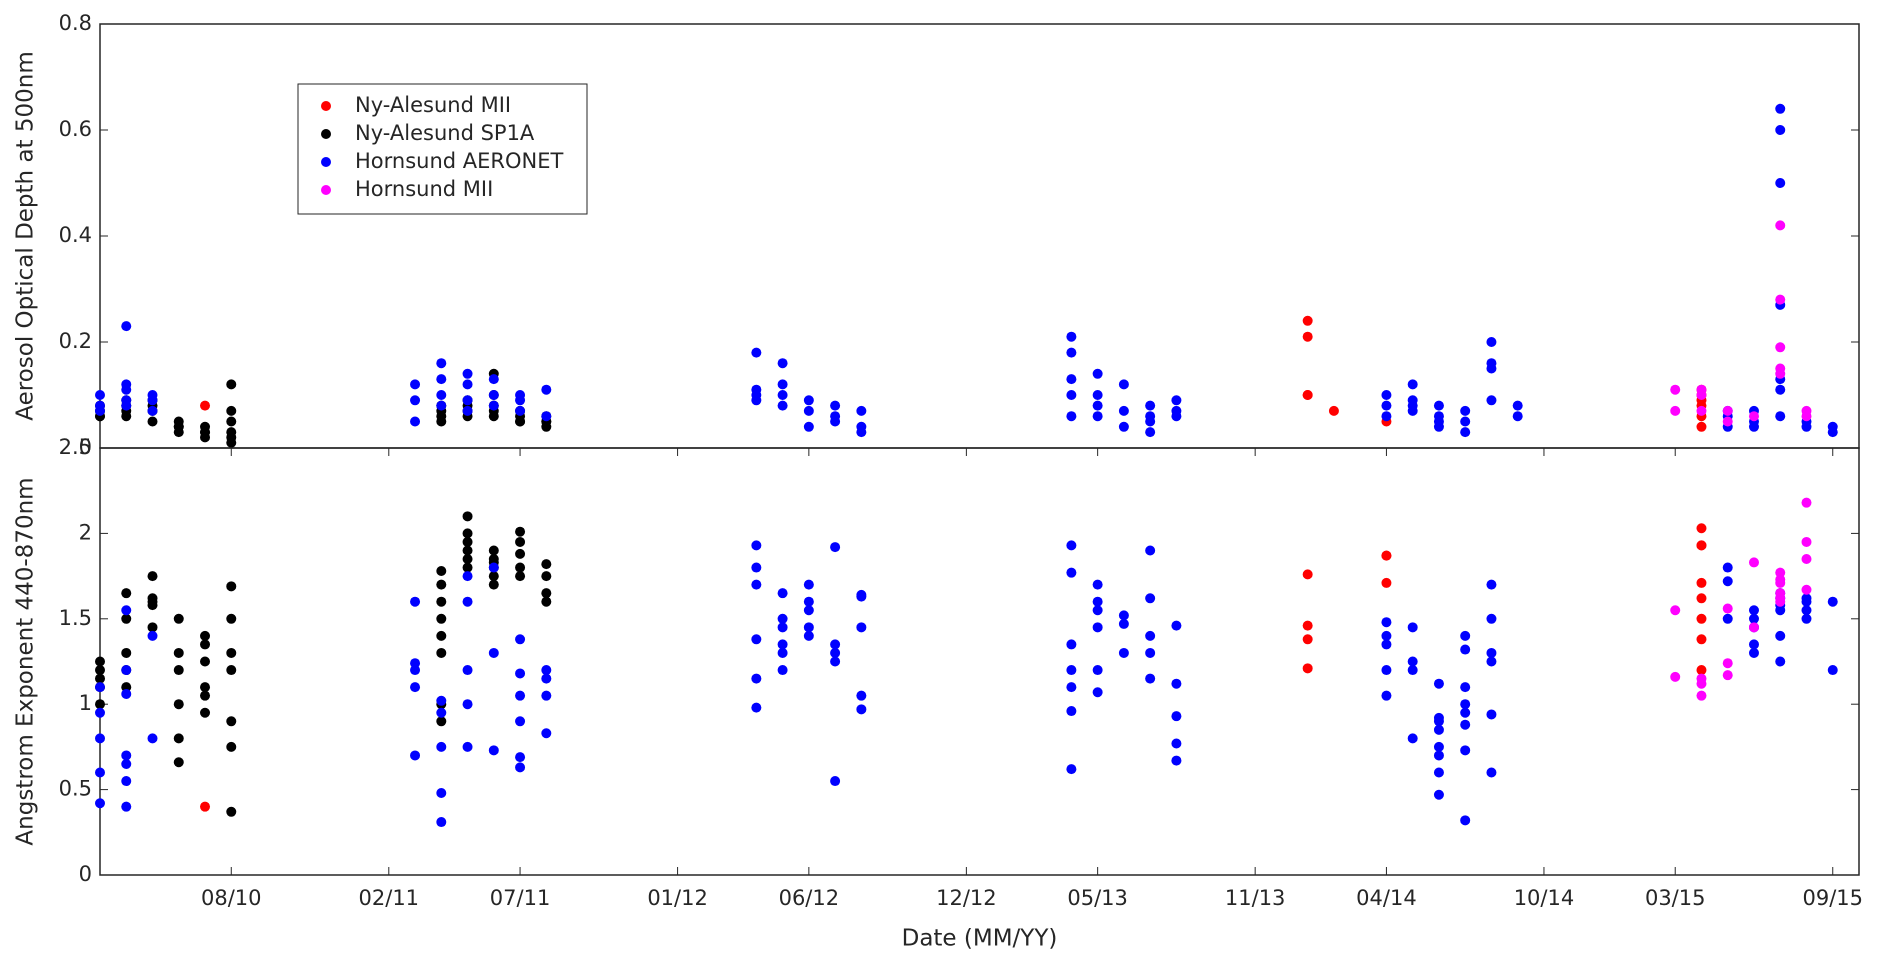  I want to click on legend-label: Hornsund AERONET, so click(459, 161).